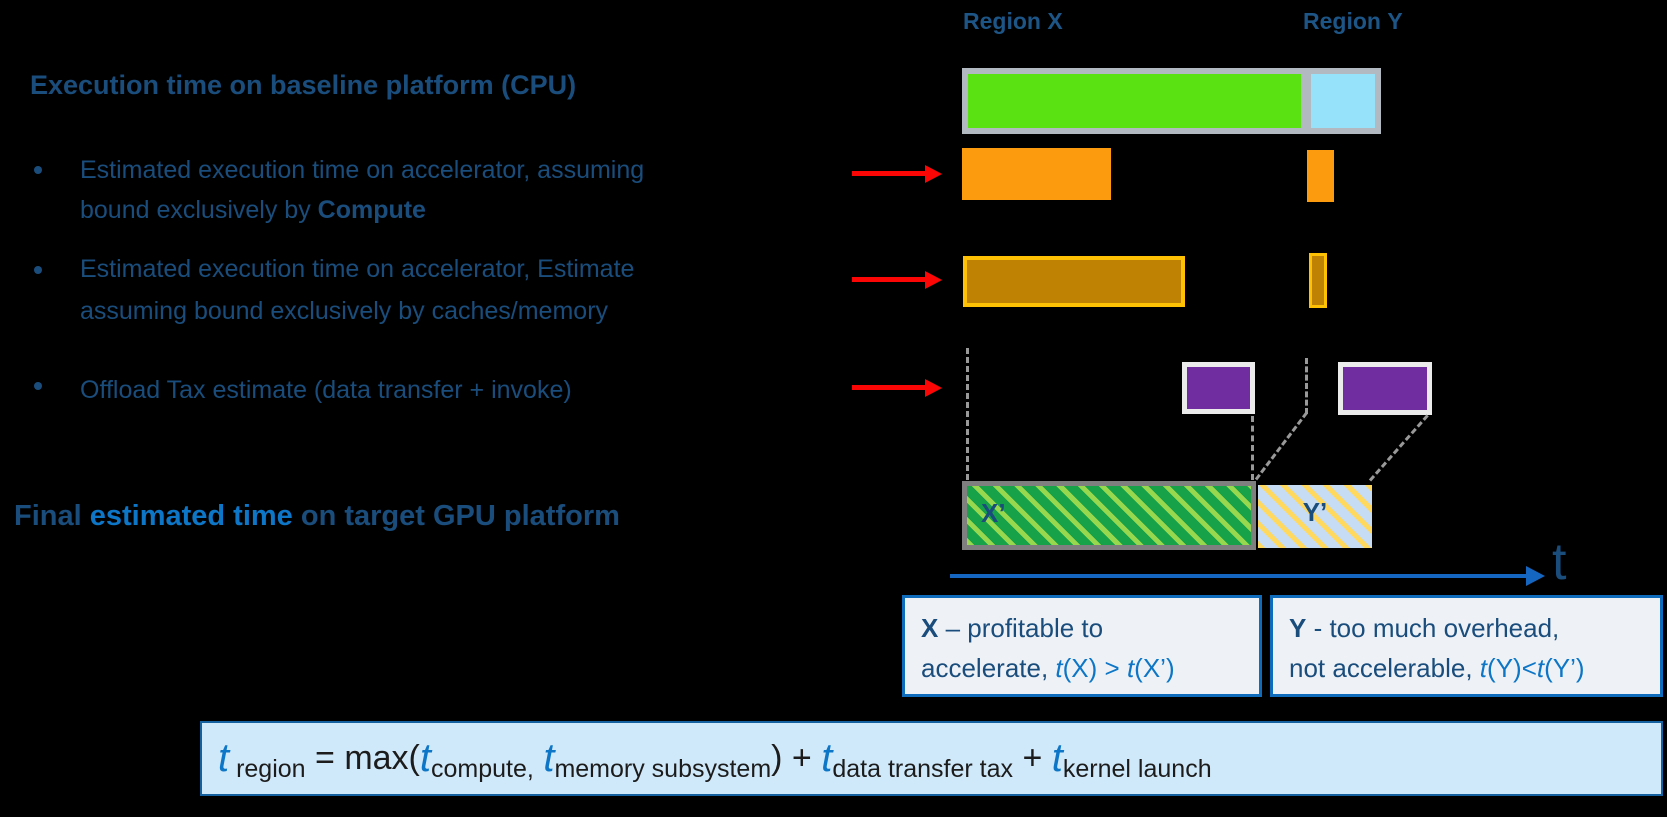 The width and height of the screenshot is (1667, 817). Describe the element at coordinates (967, 414) in the screenshot. I see `dashed-line-x-start` at that location.